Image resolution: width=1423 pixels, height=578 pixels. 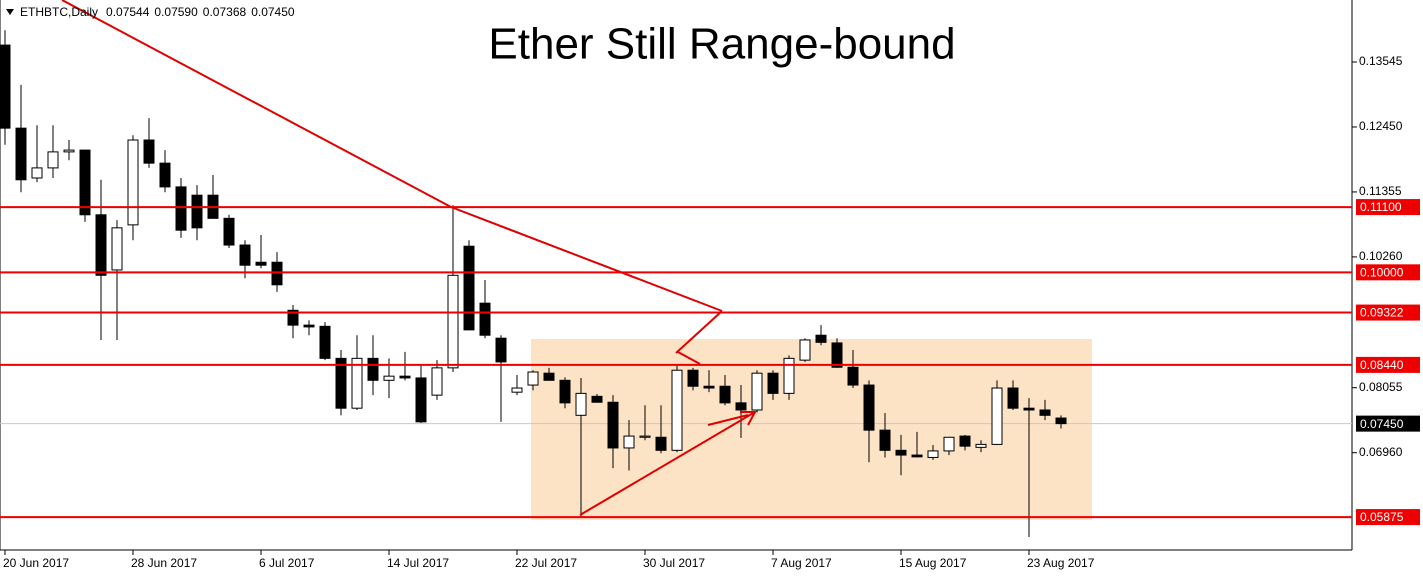 What do you see at coordinates (933, 563) in the screenshot?
I see `x-tick-label: 15 Aug 2017` at bounding box center [933, 563].